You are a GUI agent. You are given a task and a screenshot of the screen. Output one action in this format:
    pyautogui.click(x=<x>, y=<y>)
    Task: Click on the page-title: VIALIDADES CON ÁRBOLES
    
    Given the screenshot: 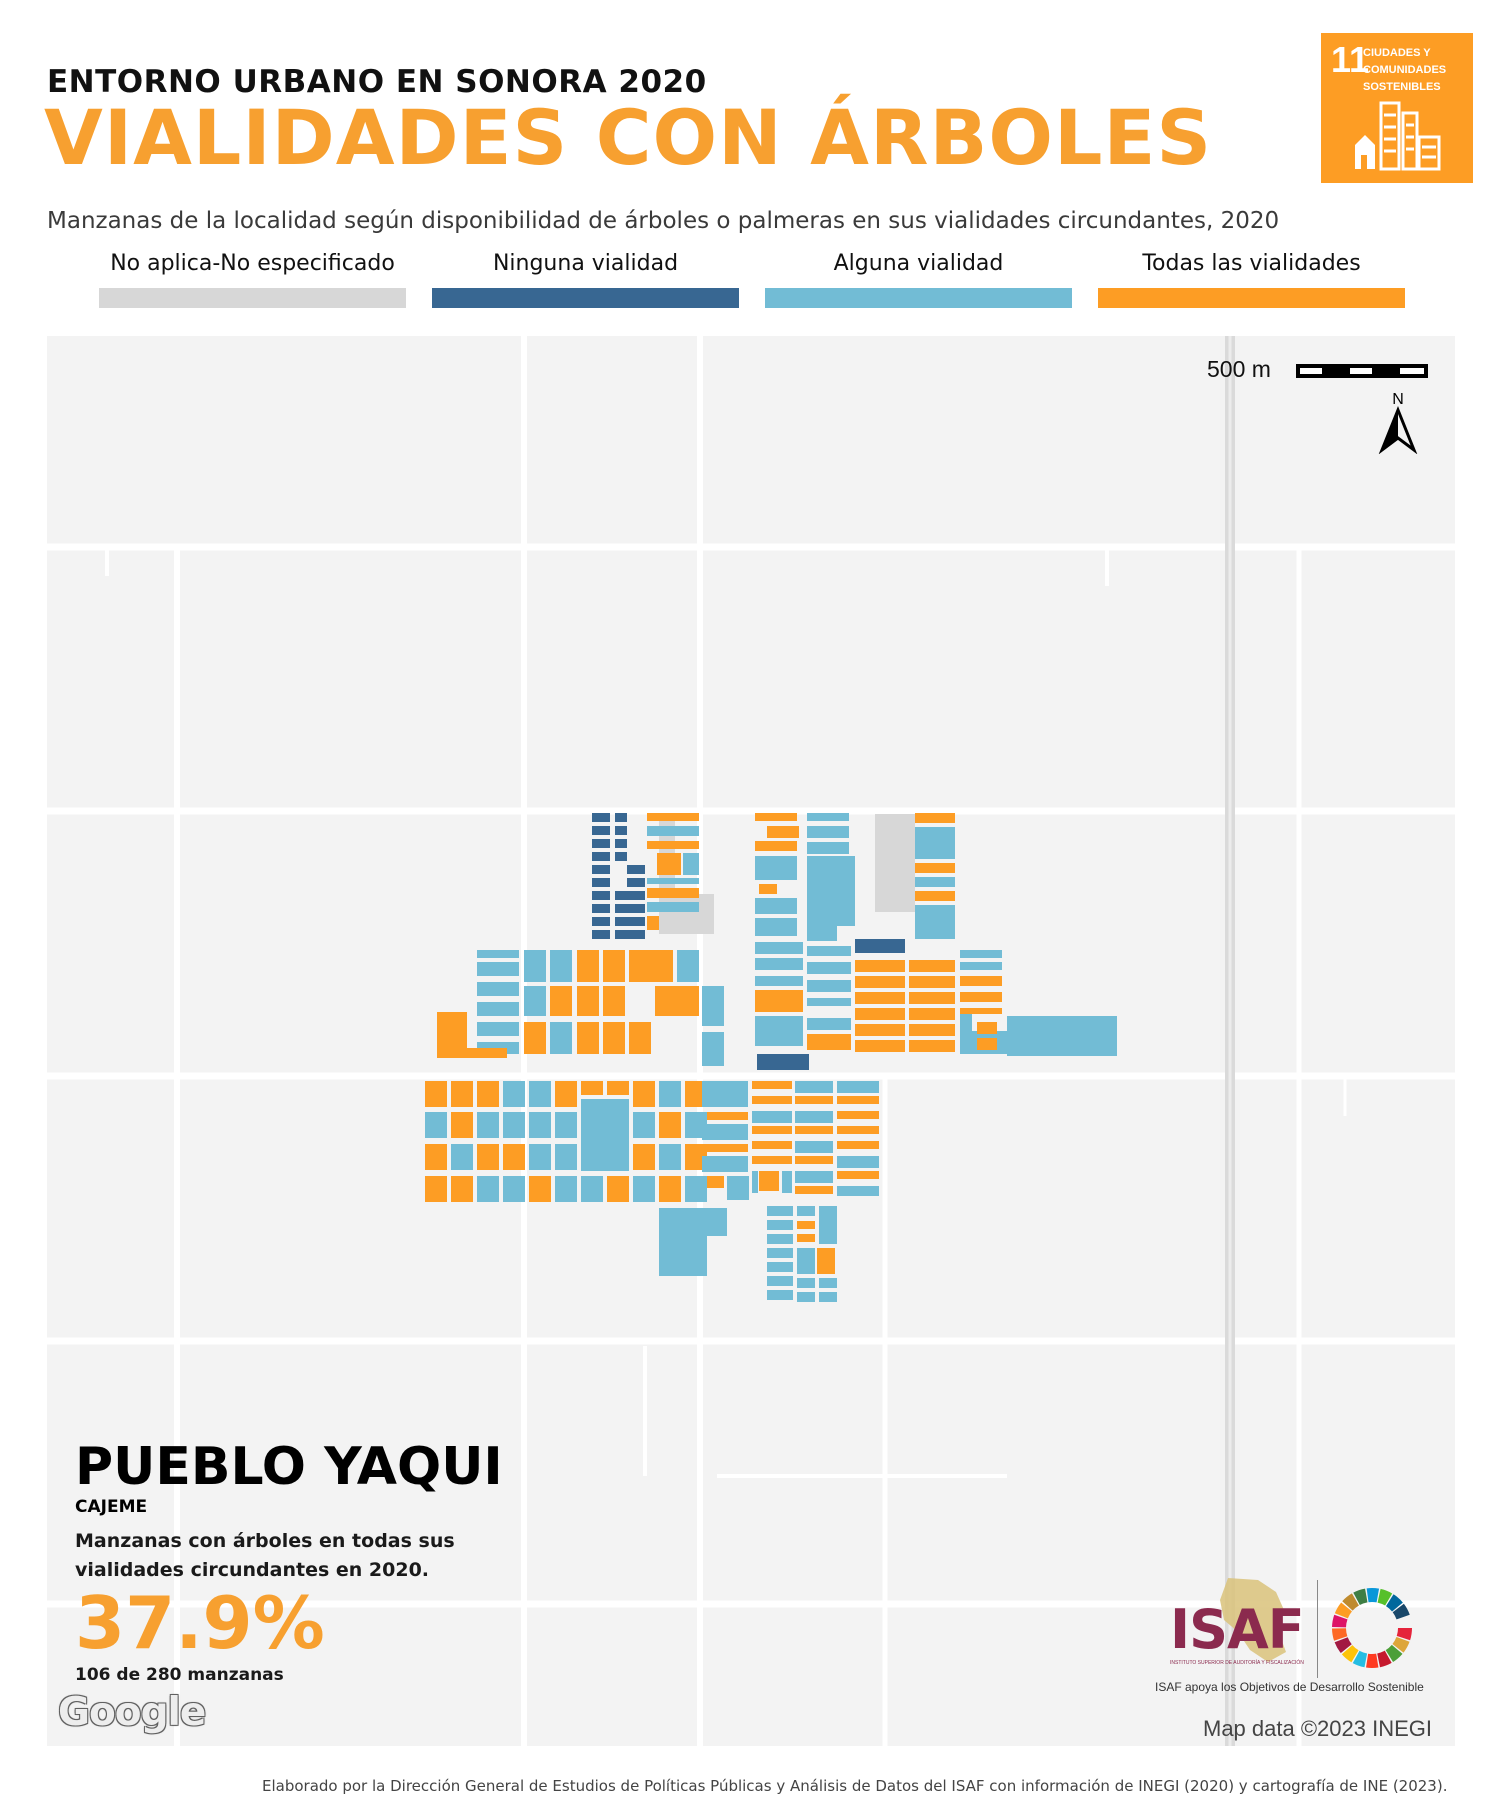 What is the action you would take?
    pyautogui.click(x=628, y=137)
    